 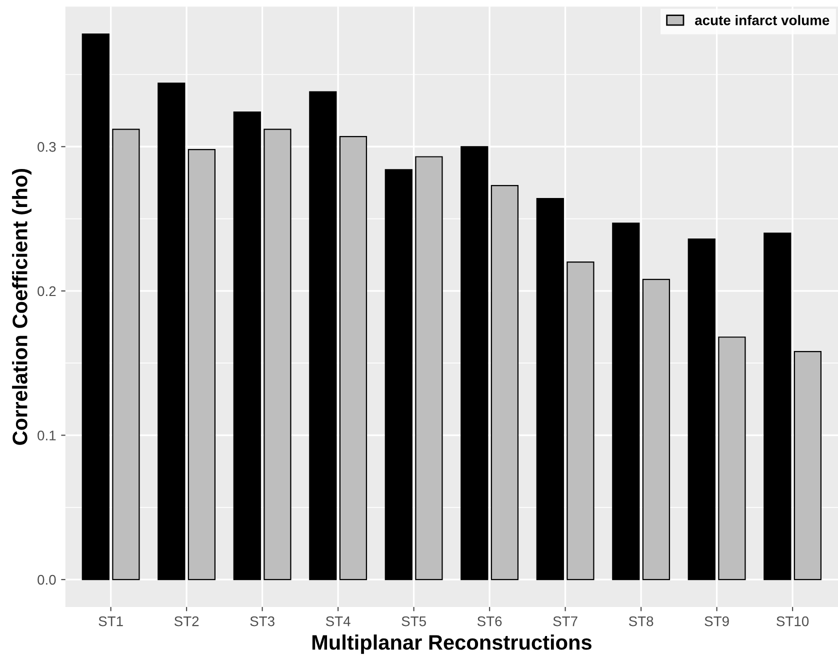 I want to click on x-tick-label: ST5, so click(x=414, y=621).